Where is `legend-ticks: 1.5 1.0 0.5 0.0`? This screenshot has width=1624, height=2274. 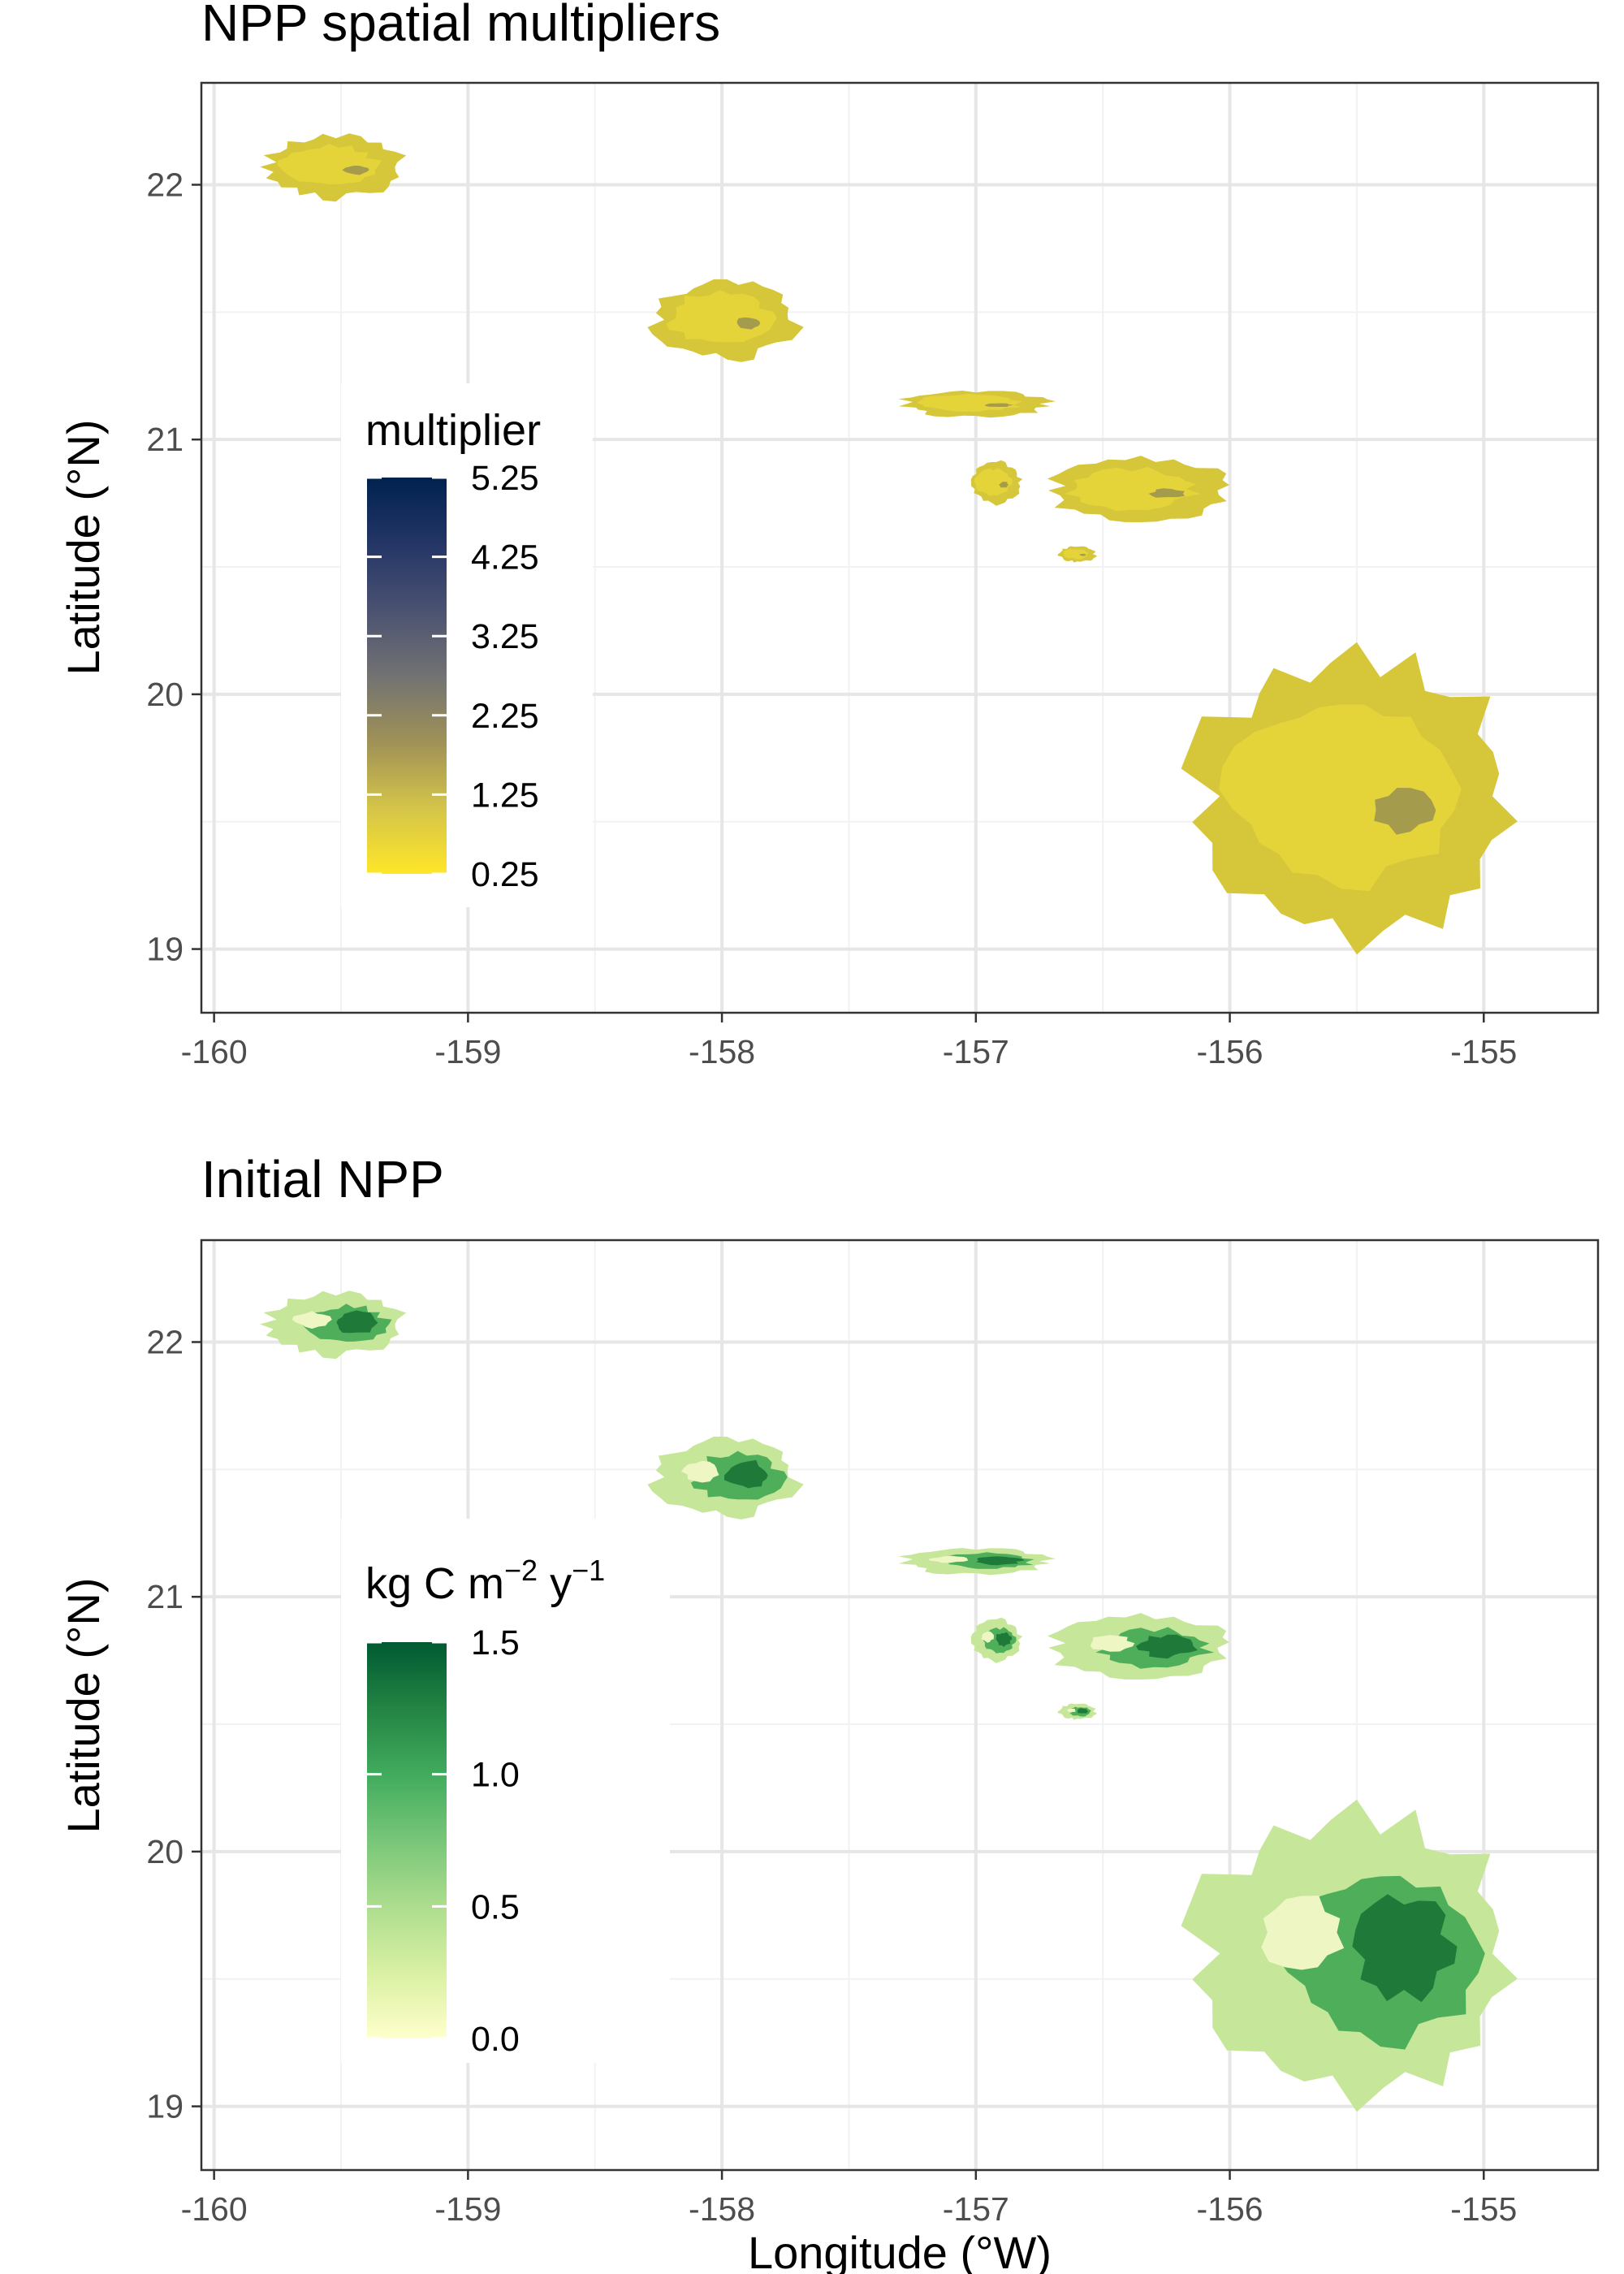
legend-ticks: 1.5 1.0 0.5 0.0 is located at coordinates (444, 1841).